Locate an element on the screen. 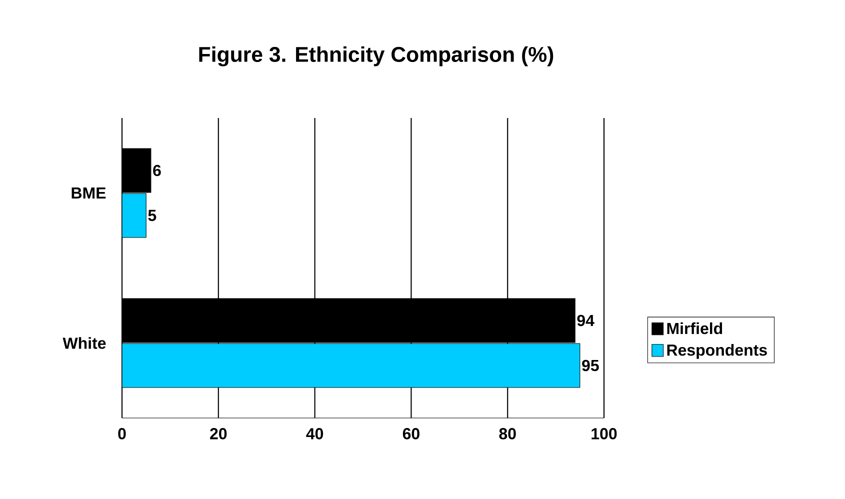 This screenshot has height=499, width=845. x-tick-label: 60 is located at coordinates (411, 434).